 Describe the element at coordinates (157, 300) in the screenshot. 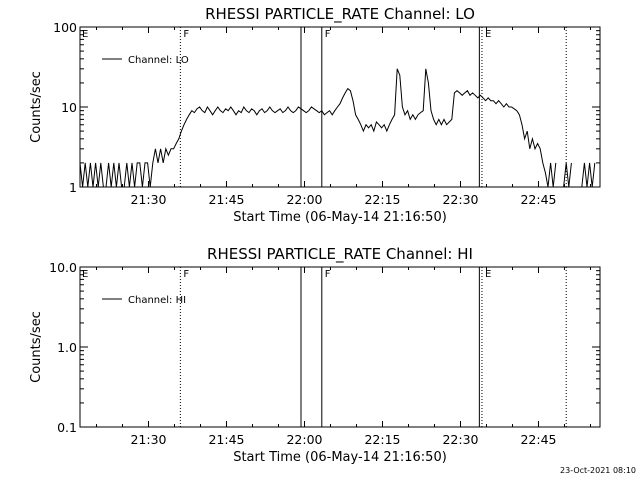

I see `legend-label: Channel: HI` at that location.